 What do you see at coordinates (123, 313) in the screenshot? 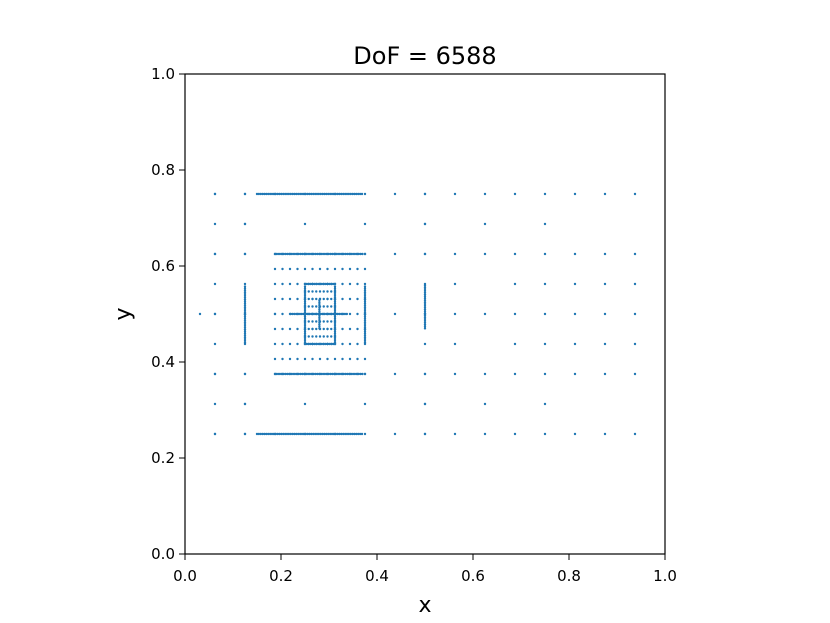
I see `y-axis-label: y` at bounding box center [123, 313].